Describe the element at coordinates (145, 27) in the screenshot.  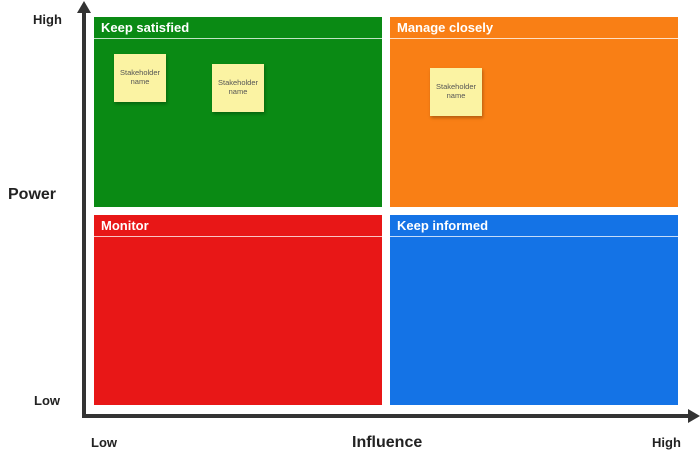
I see `quadrant-title: Keep satisfied` at that location.